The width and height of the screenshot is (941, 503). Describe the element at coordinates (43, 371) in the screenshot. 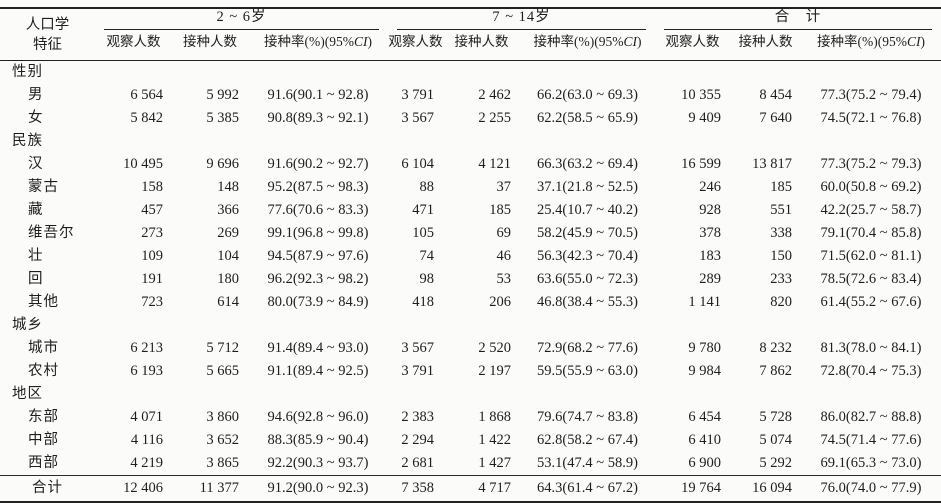

I see `row-label: 农村` at that location.